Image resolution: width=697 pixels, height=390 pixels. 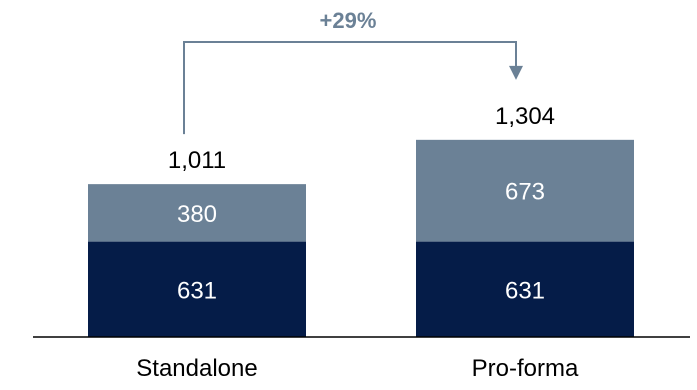 I want to click on bar-segment-1-standalone, so click(x=197, y=289).